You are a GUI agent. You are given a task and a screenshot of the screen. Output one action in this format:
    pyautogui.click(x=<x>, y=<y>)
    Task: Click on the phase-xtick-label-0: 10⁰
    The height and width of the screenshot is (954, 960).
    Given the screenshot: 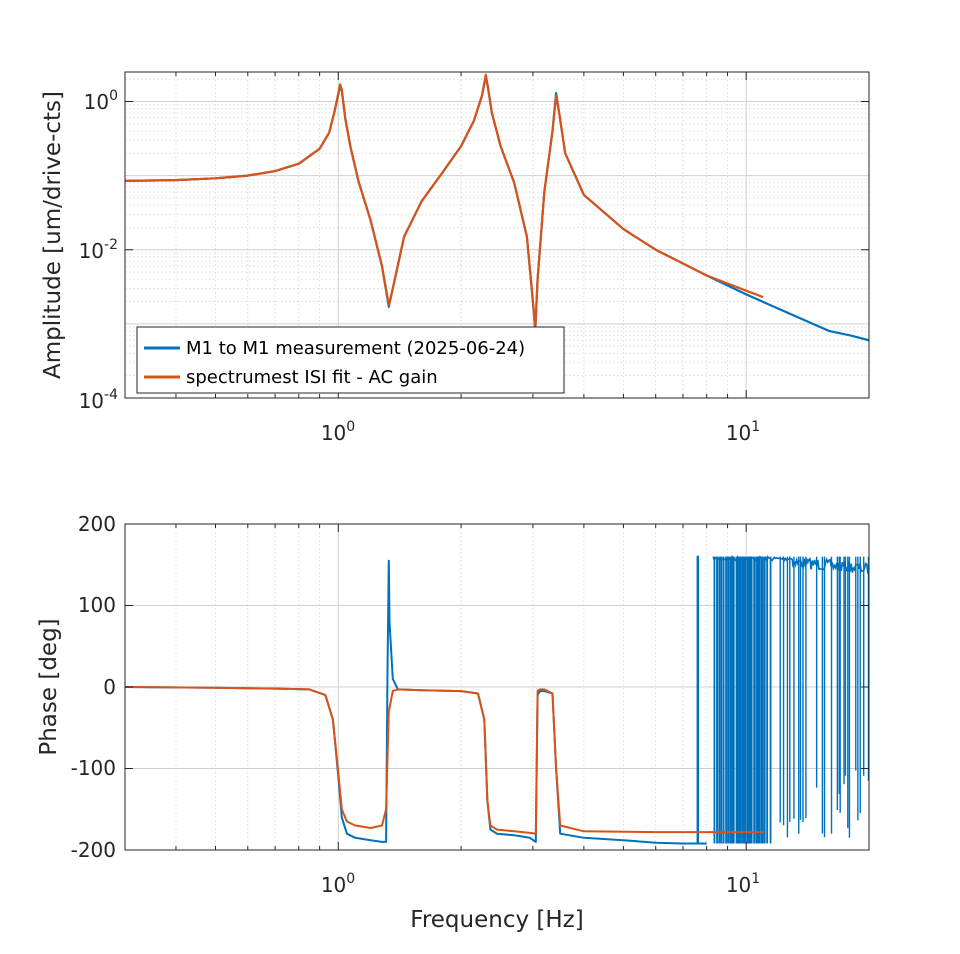 What is the action you would take?
    pyautogui.click(x=338, y=884)
    